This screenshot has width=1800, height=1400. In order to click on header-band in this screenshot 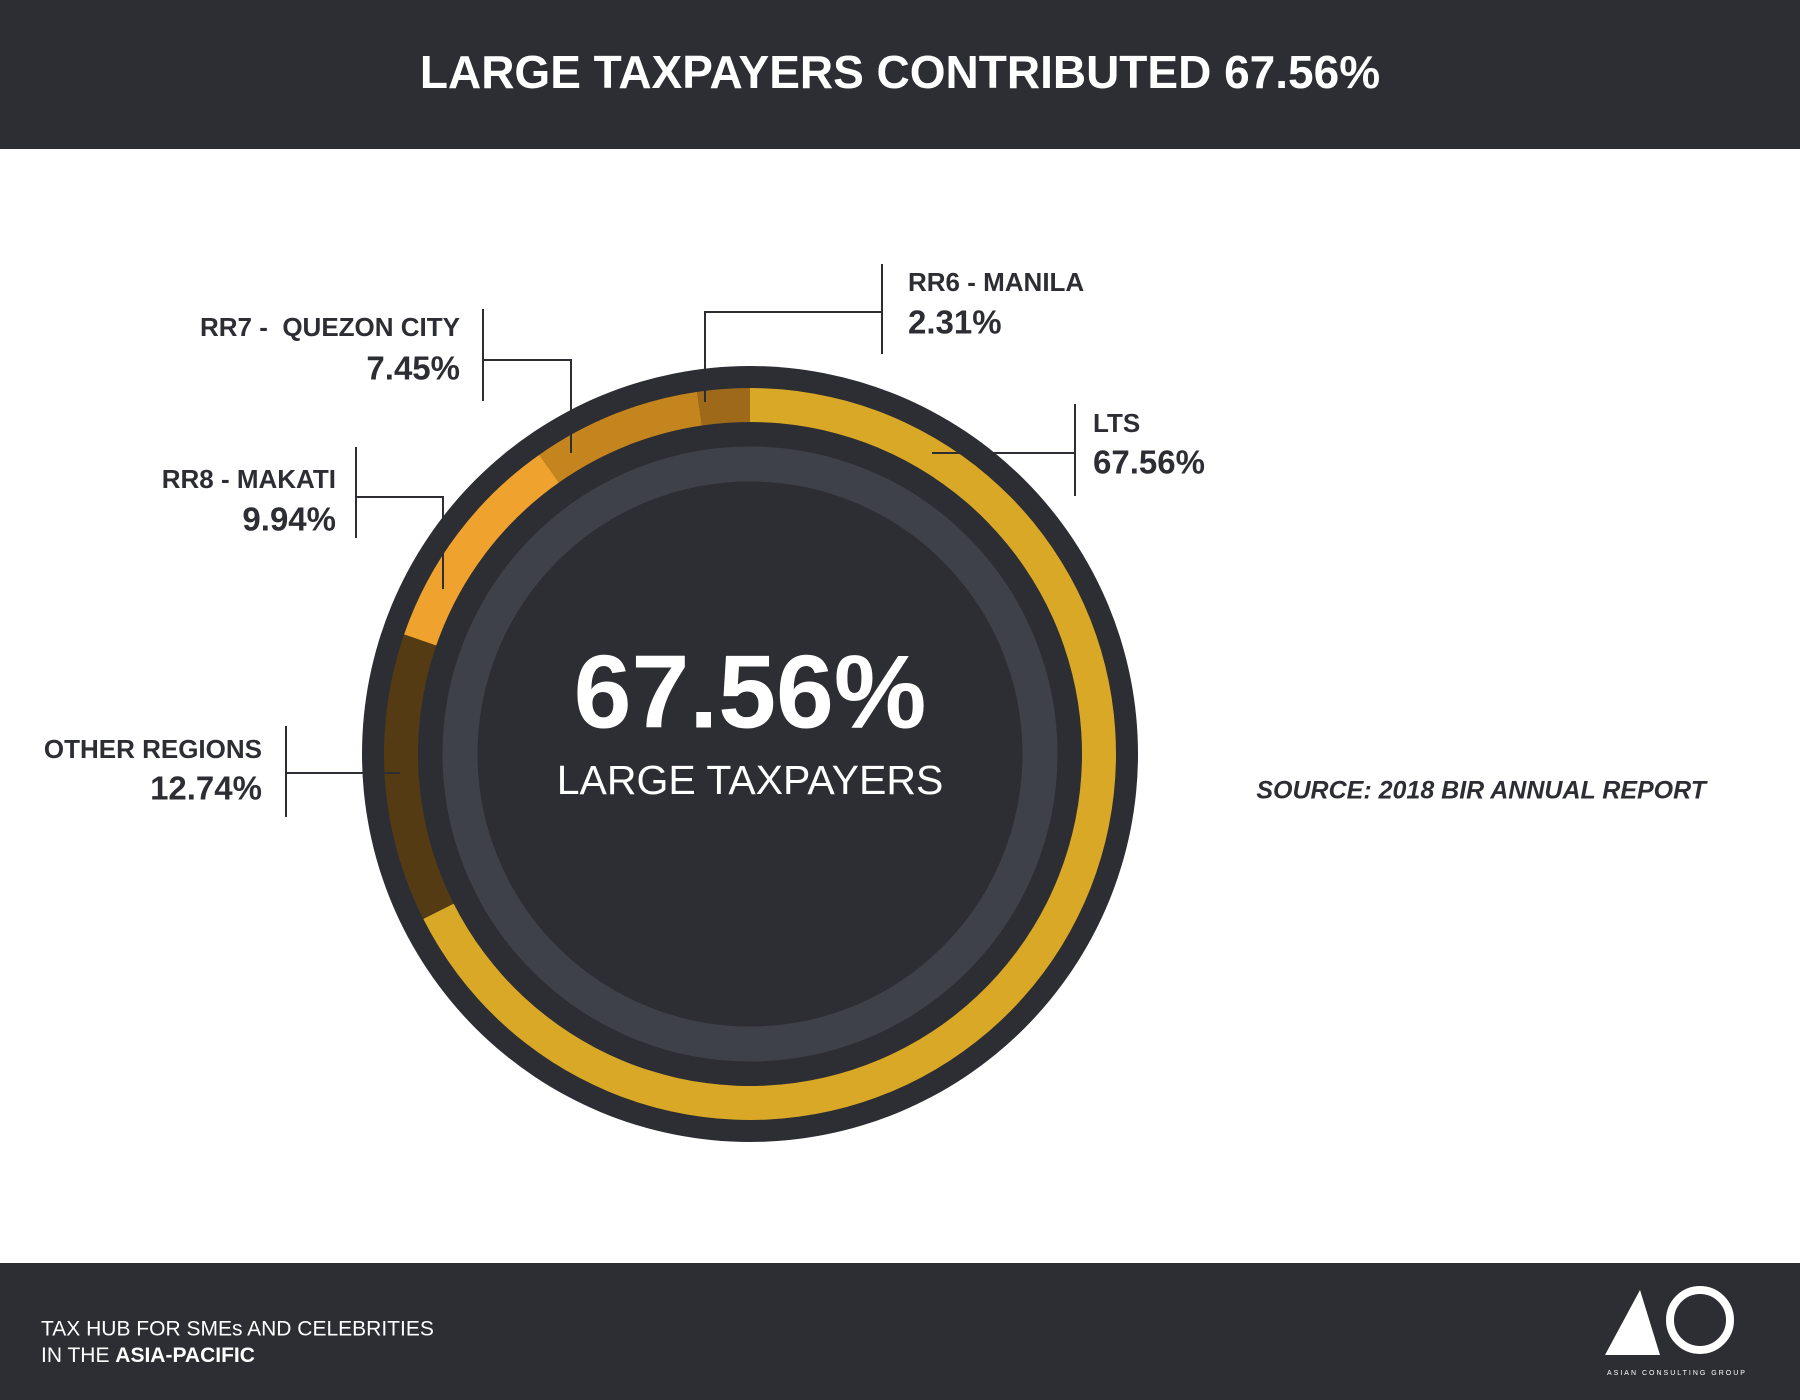, I will do `click(900, 74)`.